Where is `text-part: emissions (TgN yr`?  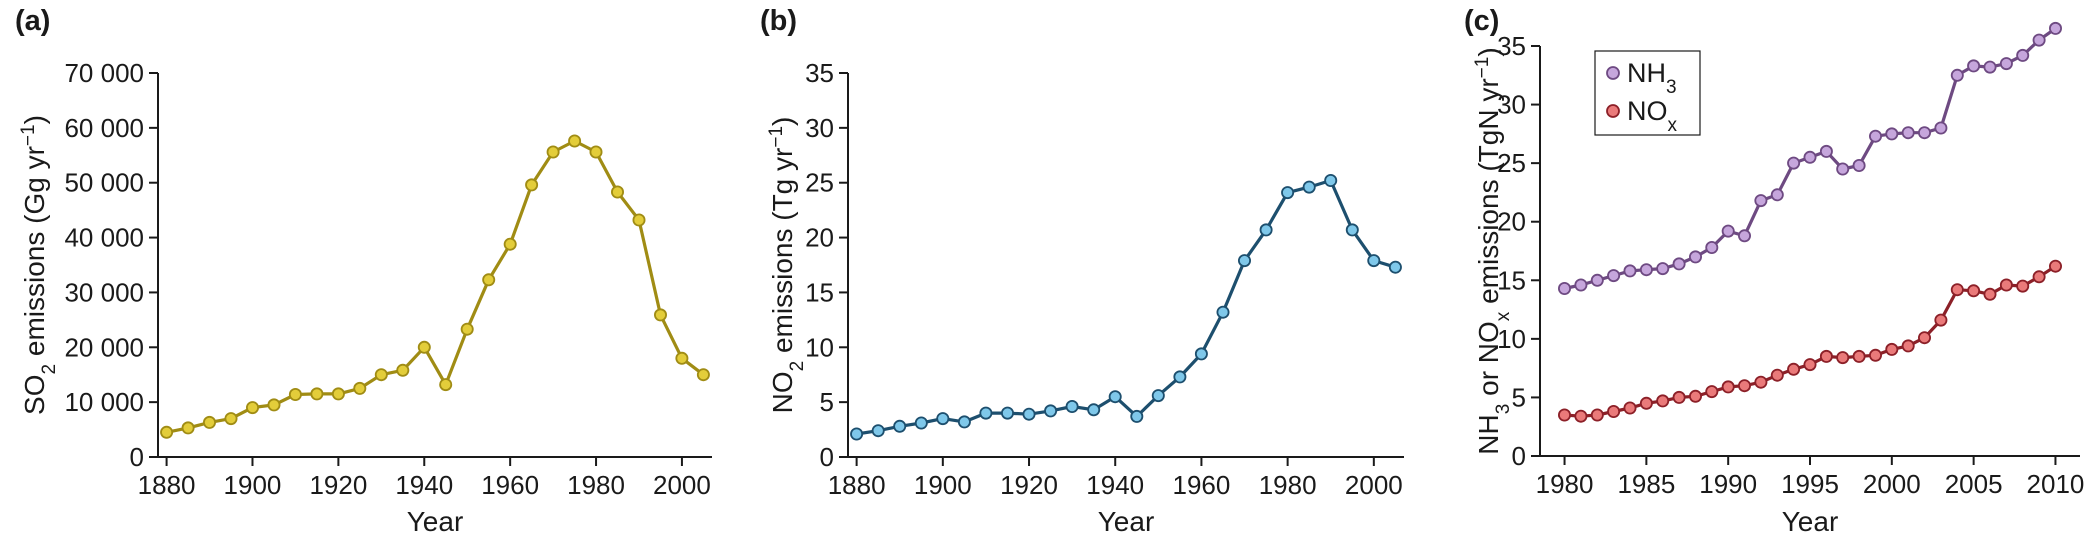 text-part: emissions (TgN yr is located at coordinates (1488, 194).